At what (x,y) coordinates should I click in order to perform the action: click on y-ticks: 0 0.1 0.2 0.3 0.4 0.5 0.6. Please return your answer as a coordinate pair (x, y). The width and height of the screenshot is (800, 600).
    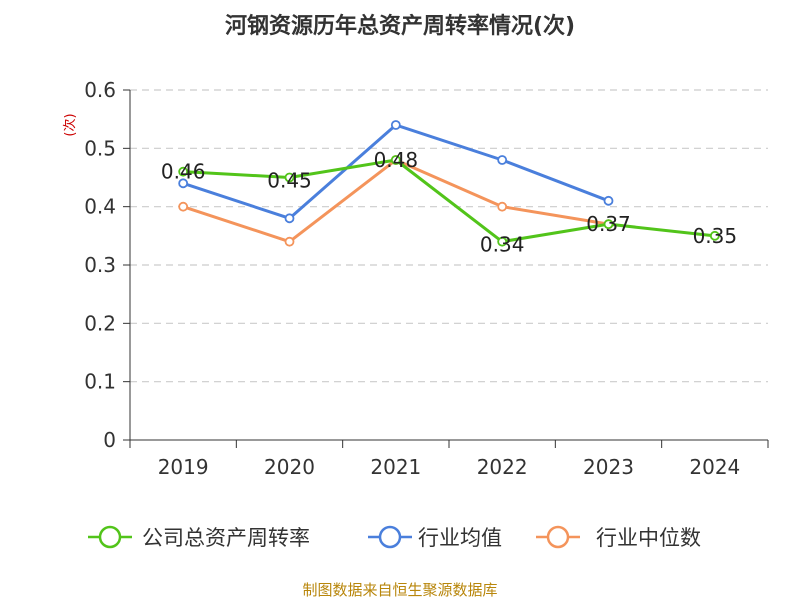
    Looking at the image, I should click on (100, 265).